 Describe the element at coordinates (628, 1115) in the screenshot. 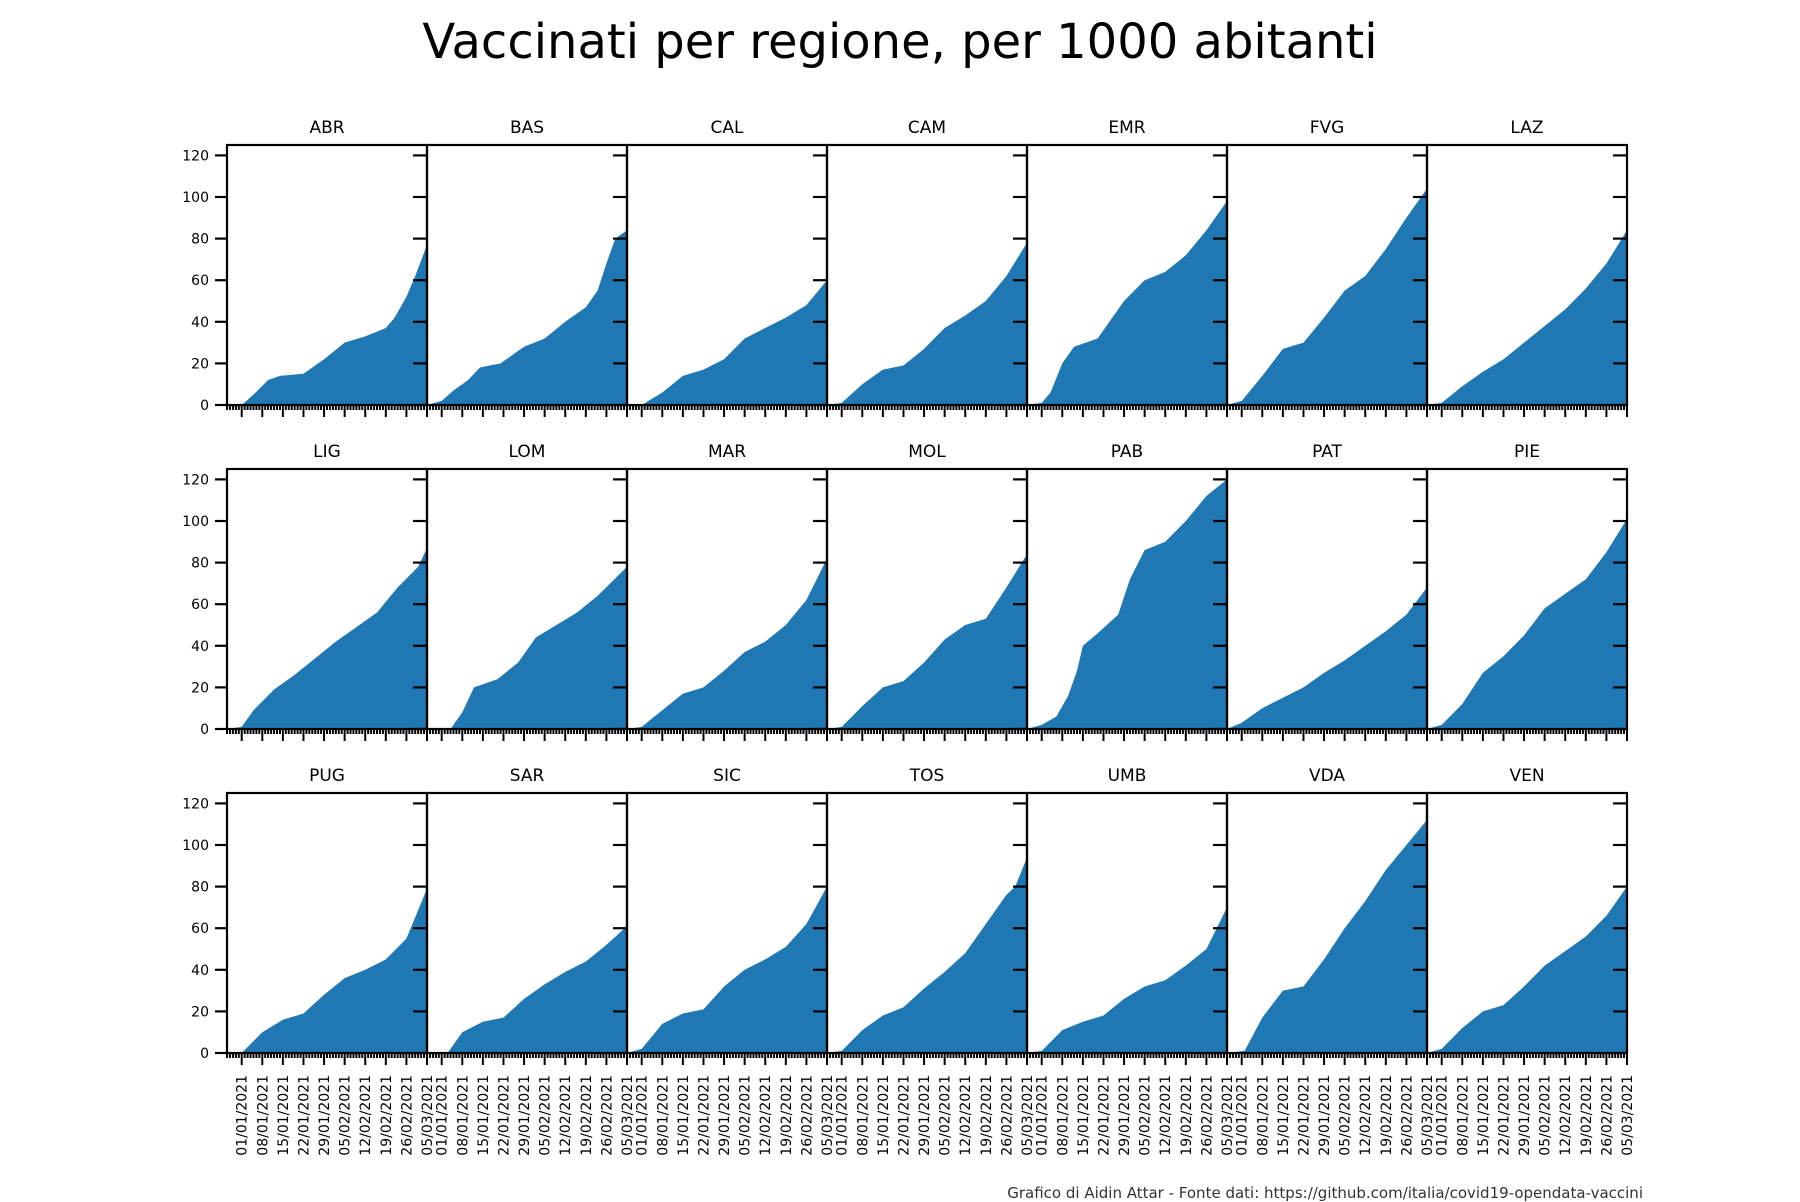

I see `xtick-label-sar-9: 05/03/2021` at that location.